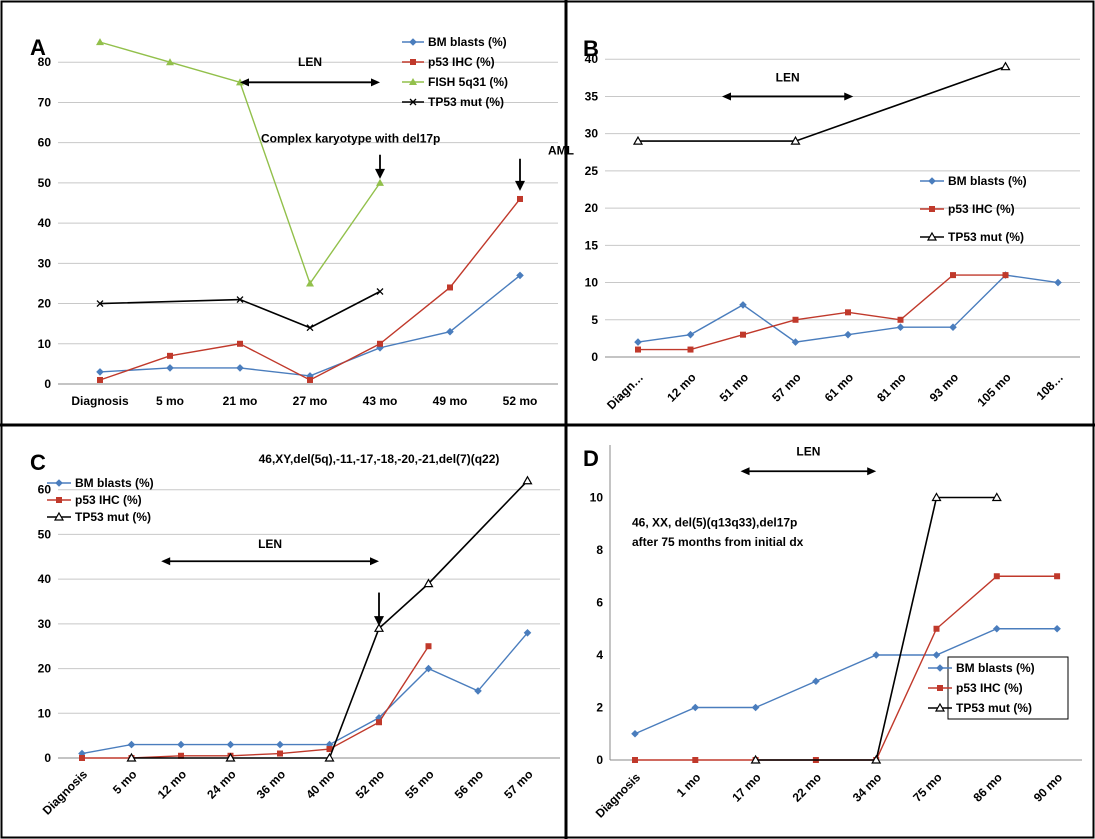  What do you see at coordinates (413, 81) in the screenshot?
I see `legend-fish-5q31-point` at bounding box center [413, 81].